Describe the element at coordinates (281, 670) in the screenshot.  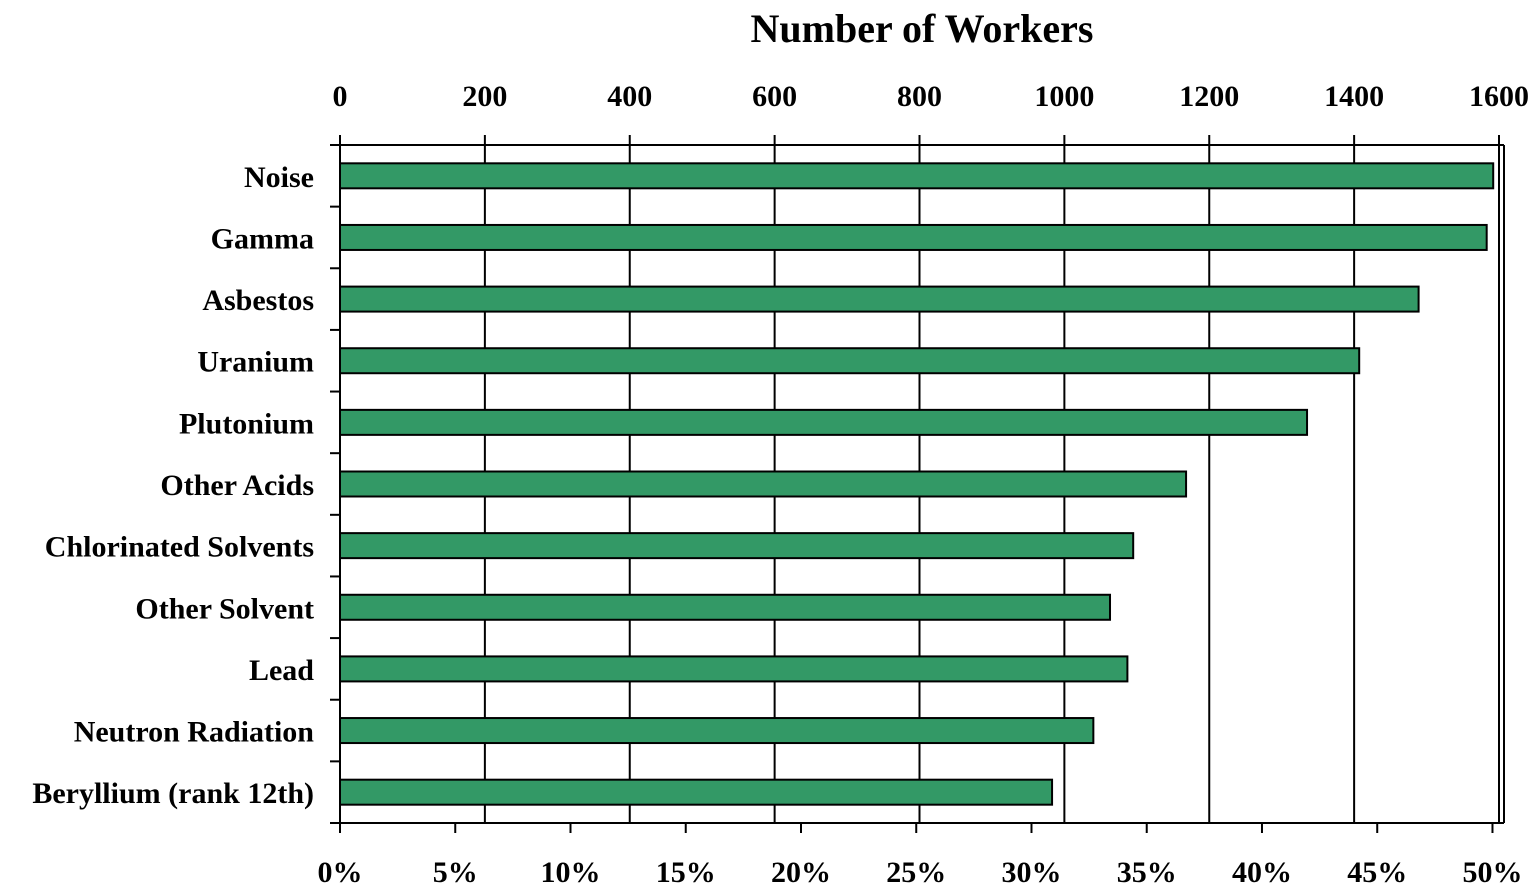
I see `category-label: Lead` at that location.